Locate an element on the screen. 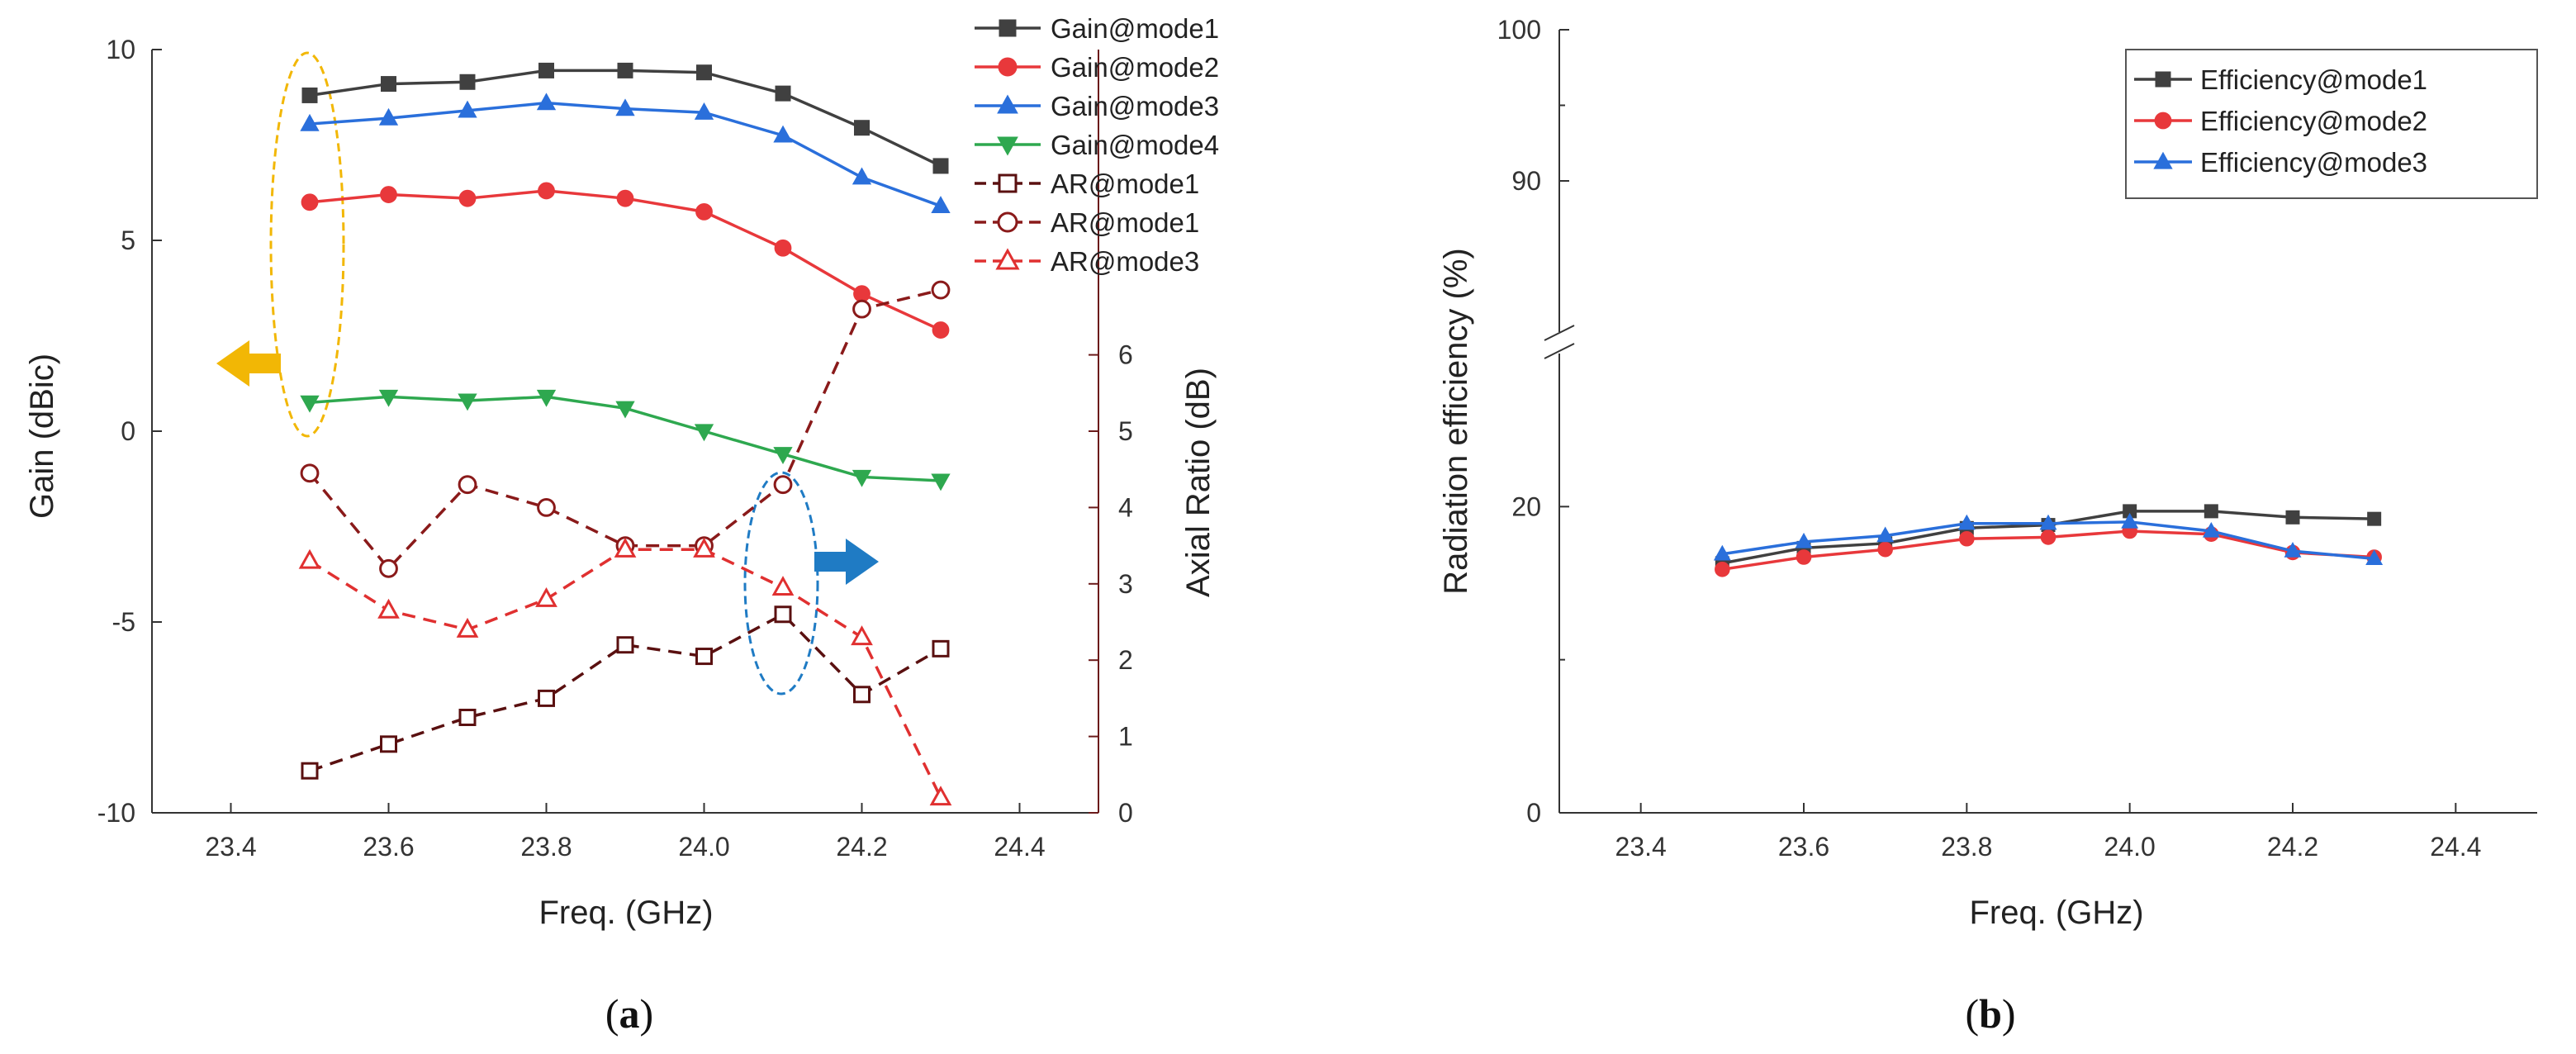 Image resolution: width=2576 pixels, height=1054 pixels. panel-a-xtick-label: 23.8 is located at coordinates (546, 847).